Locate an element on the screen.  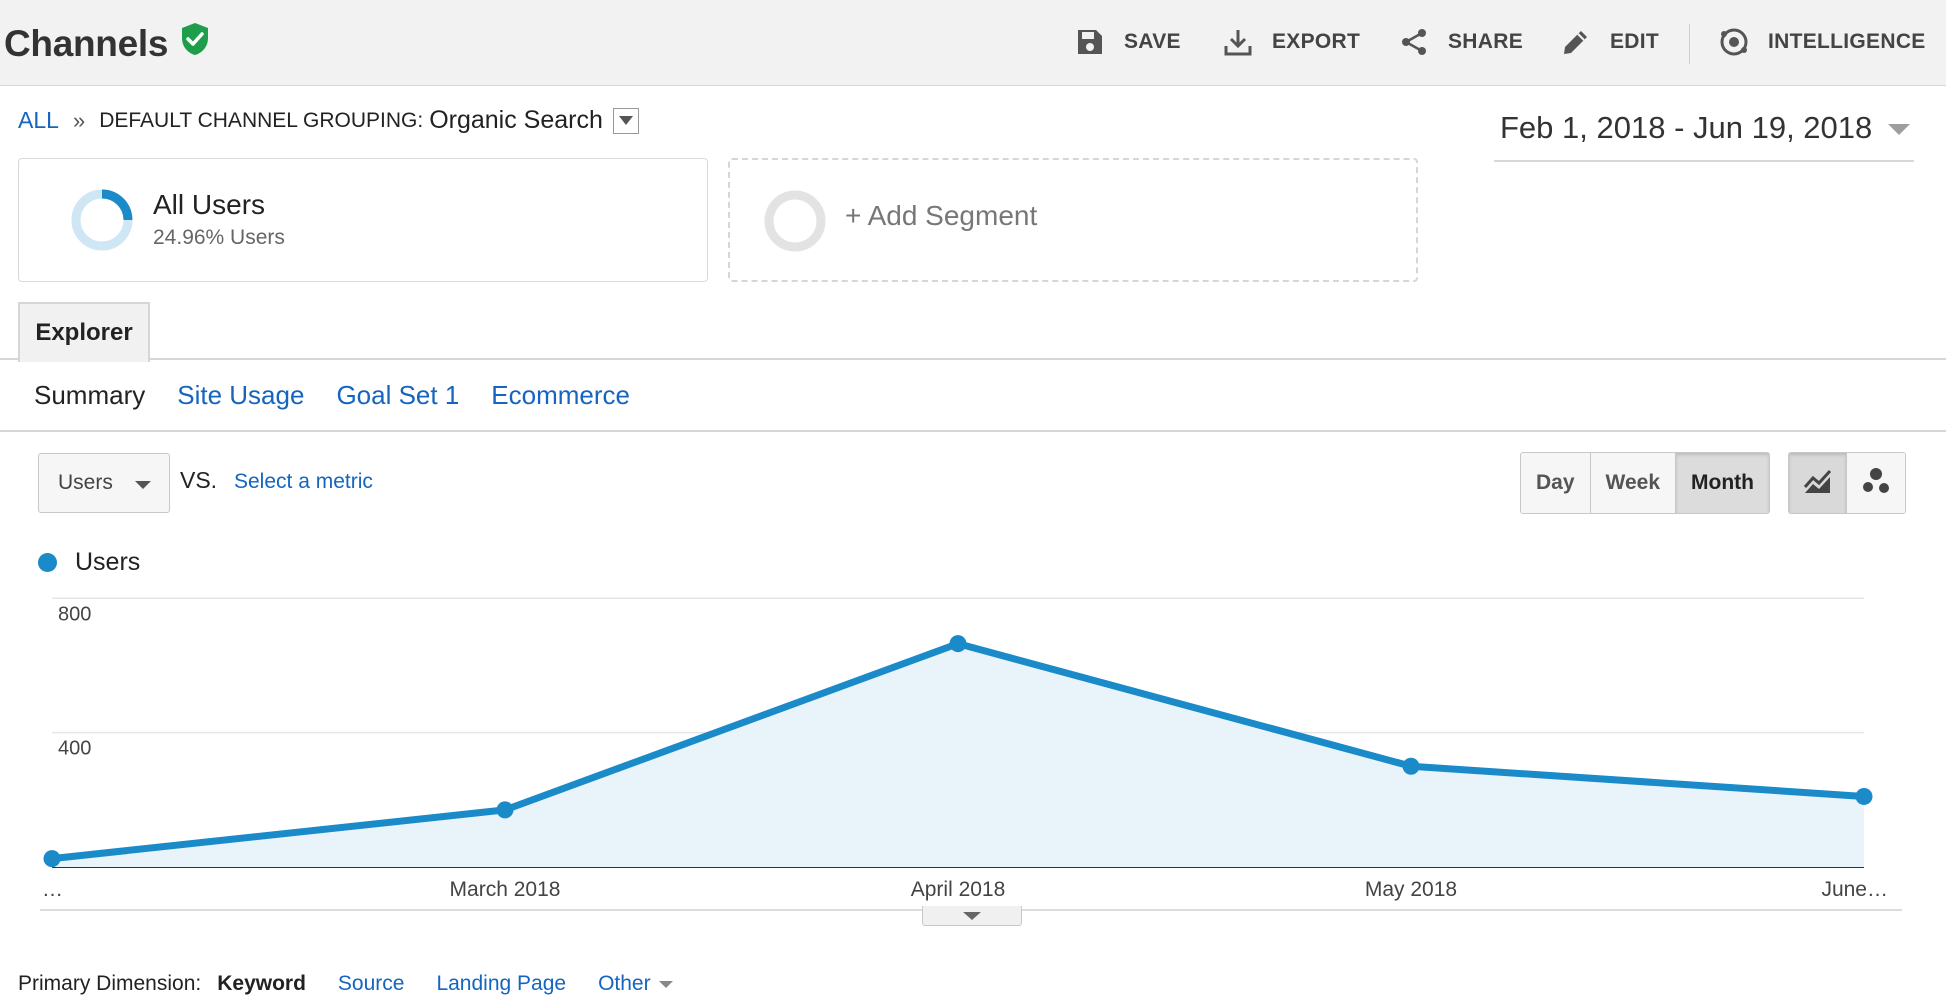
legend-series-name: Users is located at coordinates (108, 562).